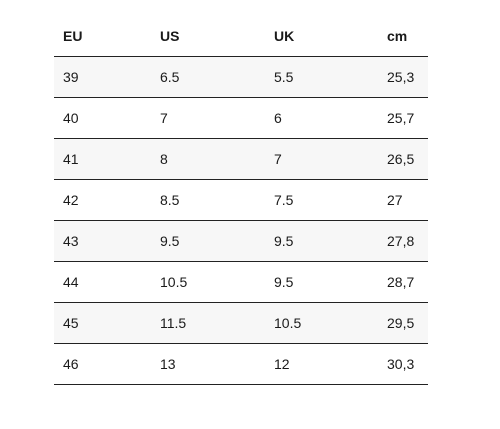 This screenshot has height=429, width=500. Describe the element at coordinates (102, 159) in the screenshot. I see `cell-eu: 41` at that location.